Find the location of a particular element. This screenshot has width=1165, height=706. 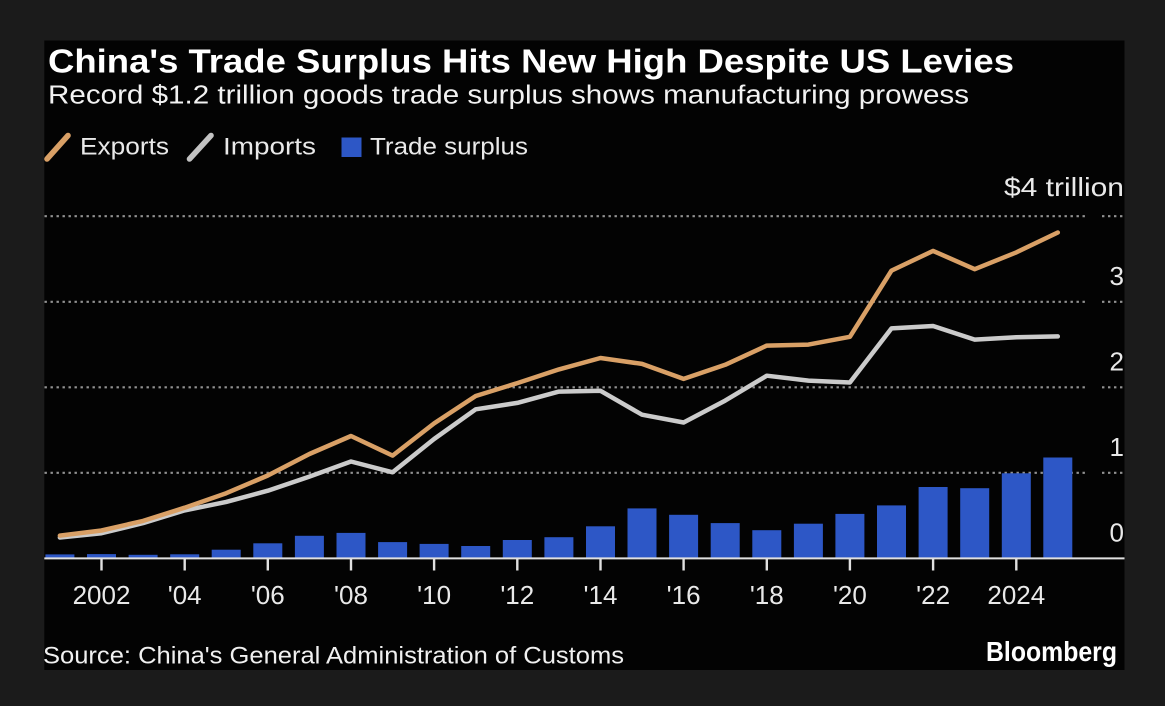

svg-text: 2024 is located at coordinates (1016, 595).